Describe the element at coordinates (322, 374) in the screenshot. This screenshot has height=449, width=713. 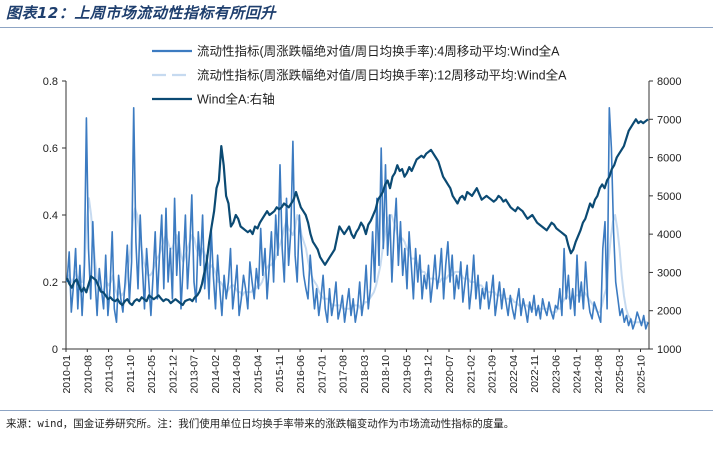
I see `x-tick-label: 2017-01` at that location.